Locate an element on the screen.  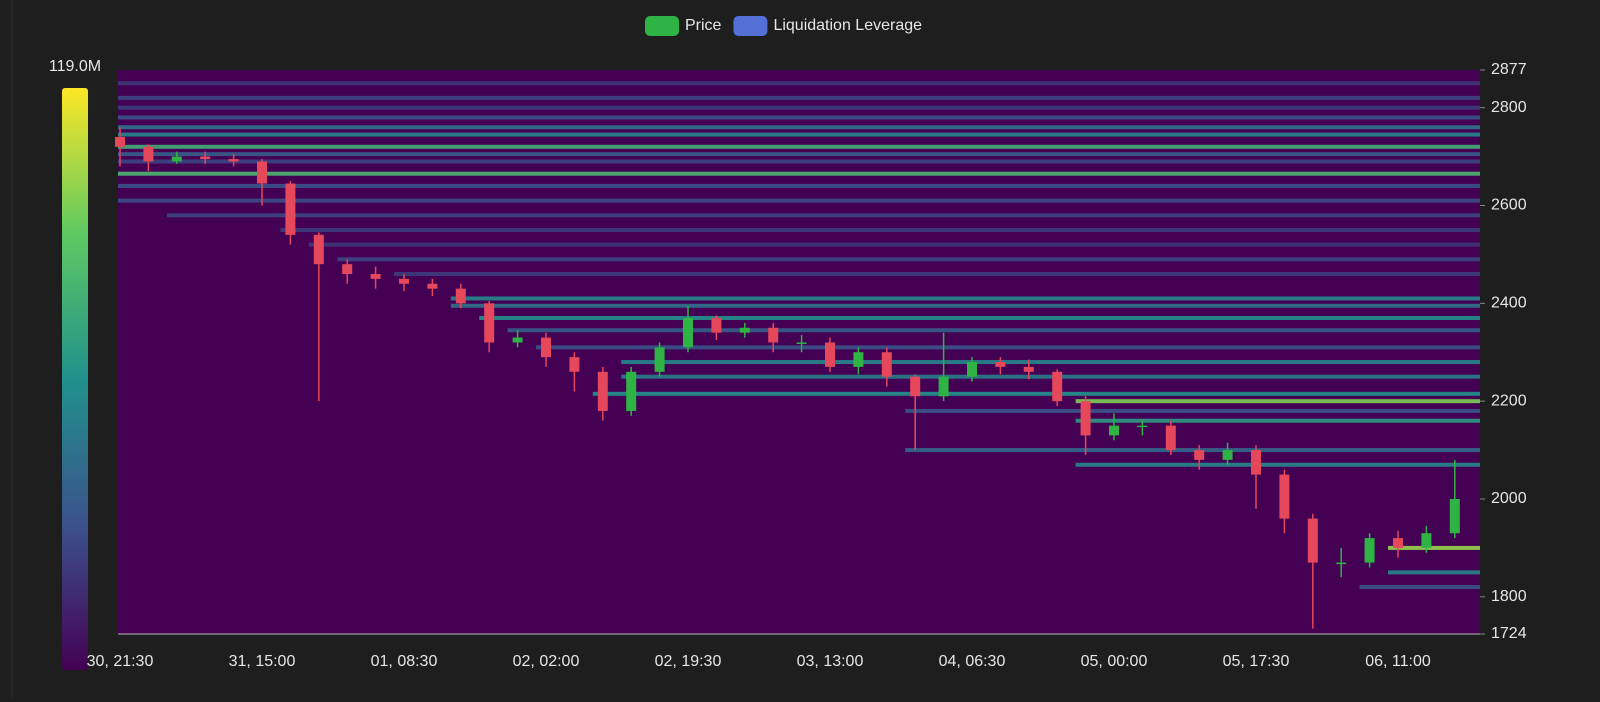
x-tick-label: 30, 21:30 is located at coordinates (120, 661).